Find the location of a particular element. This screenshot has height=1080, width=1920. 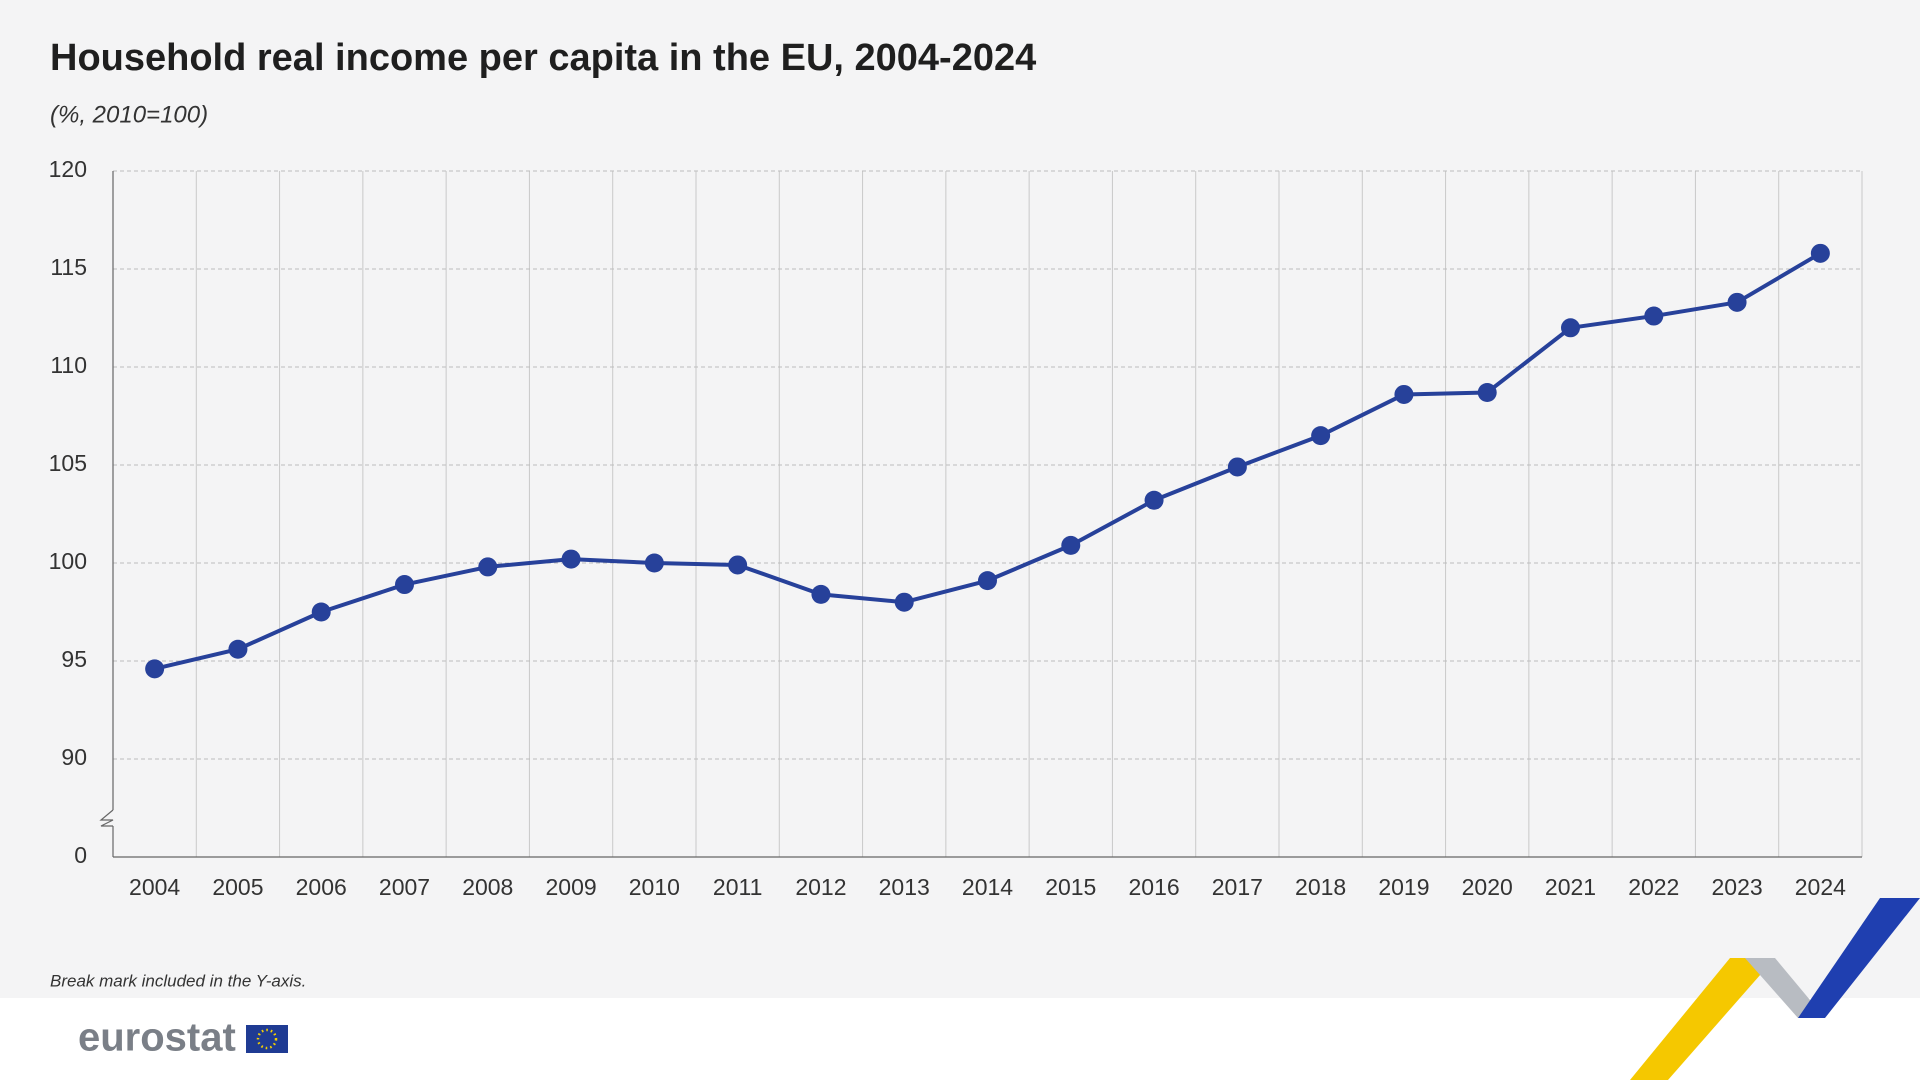

y-tick-label: 95 is located at coordinates (74, 659).